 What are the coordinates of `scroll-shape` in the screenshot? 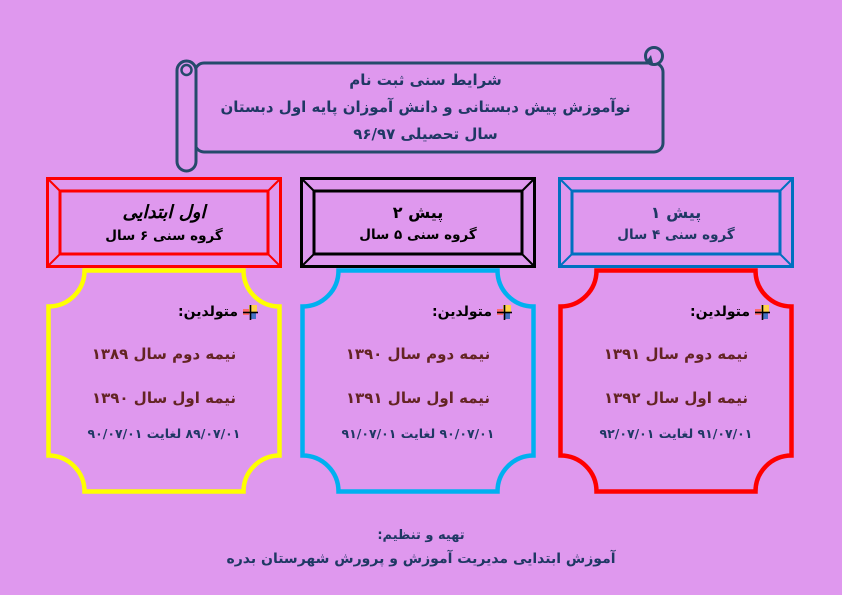 It's located at (420, 109).